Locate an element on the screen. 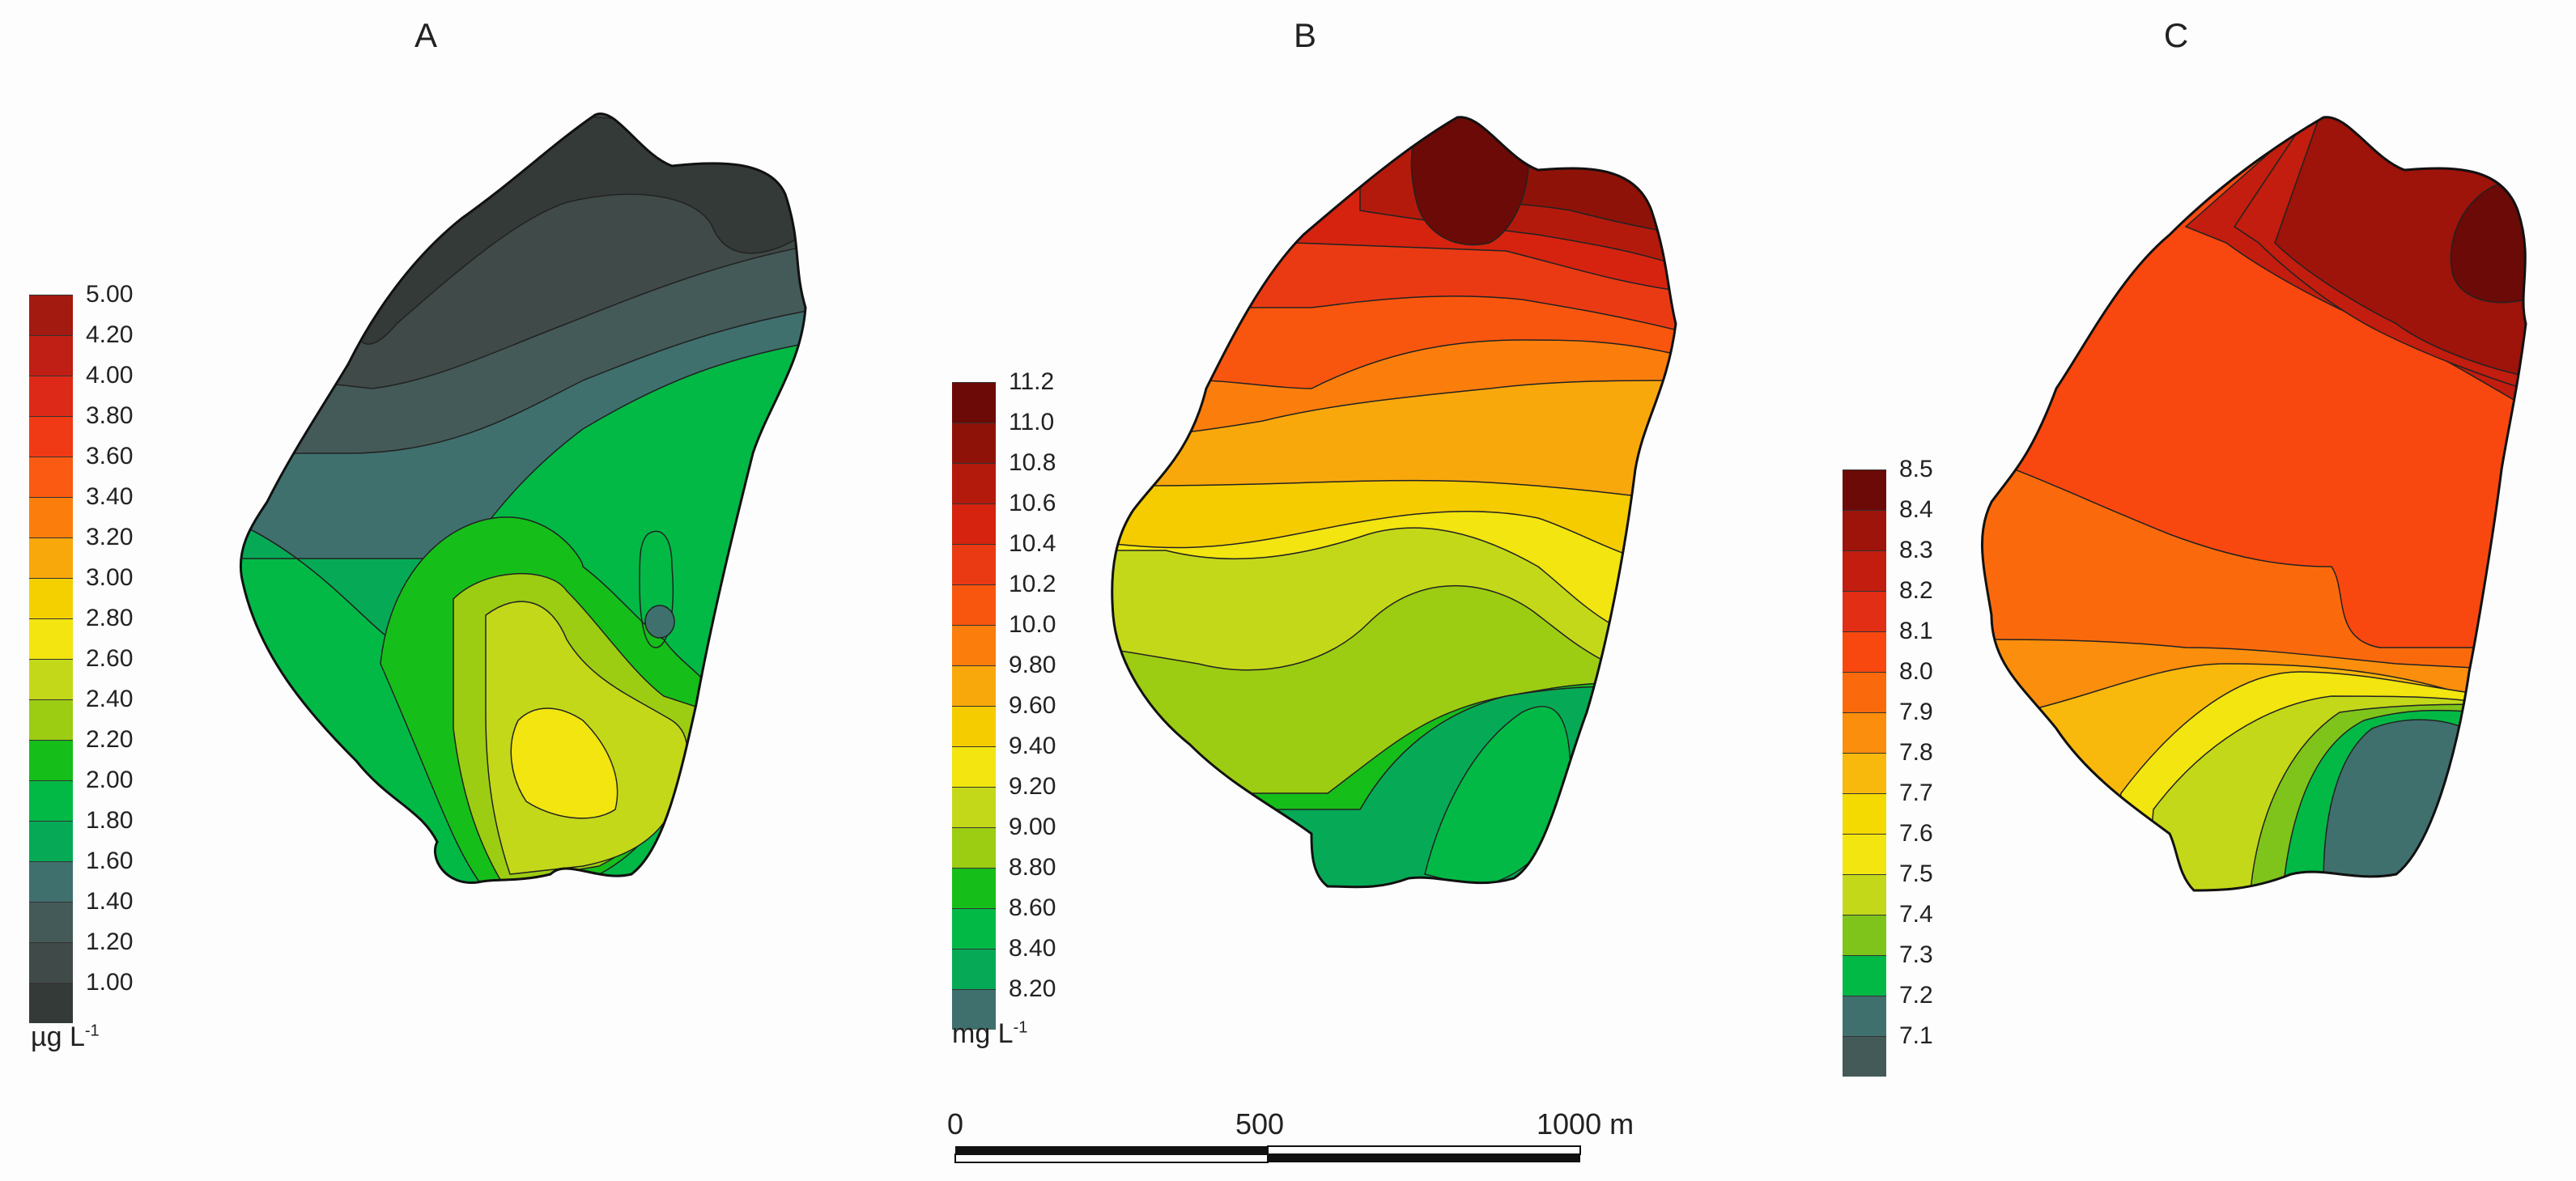  legend-c-label: 7.8 is located at coordinates (1916, 752).